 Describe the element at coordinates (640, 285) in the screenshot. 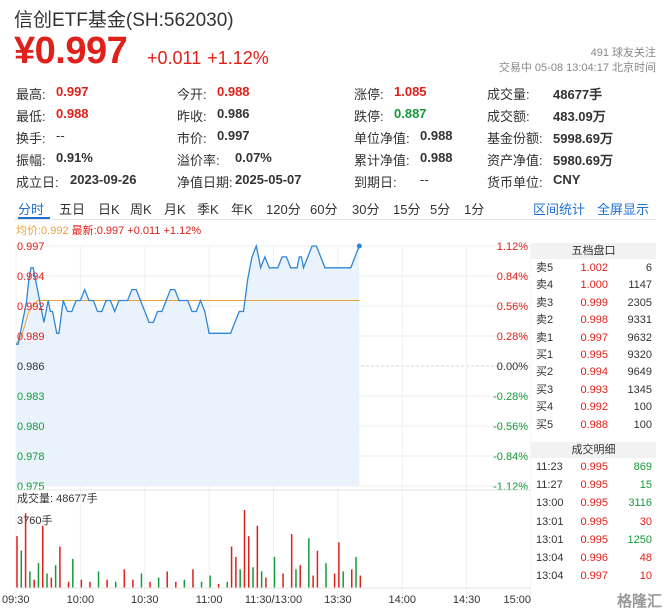

I see `level-volume: 1147` at that location.